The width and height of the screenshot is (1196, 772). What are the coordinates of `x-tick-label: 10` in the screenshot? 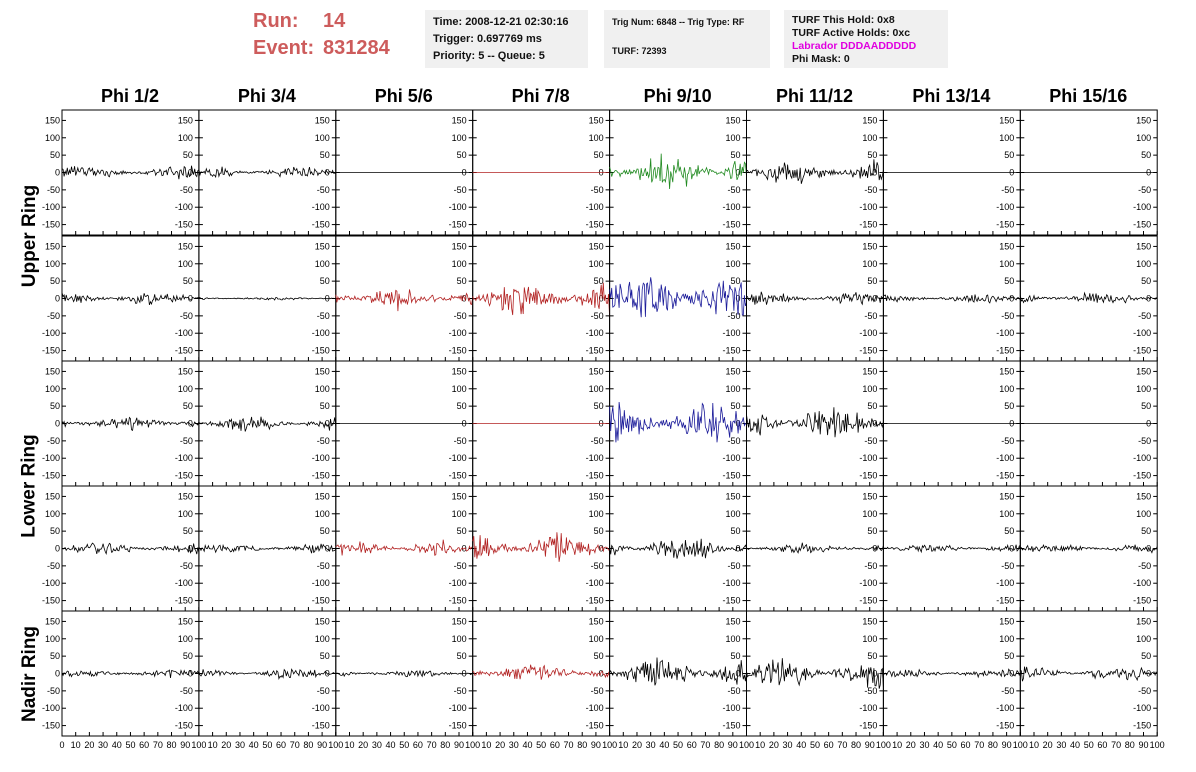 It's located at (349, 745).